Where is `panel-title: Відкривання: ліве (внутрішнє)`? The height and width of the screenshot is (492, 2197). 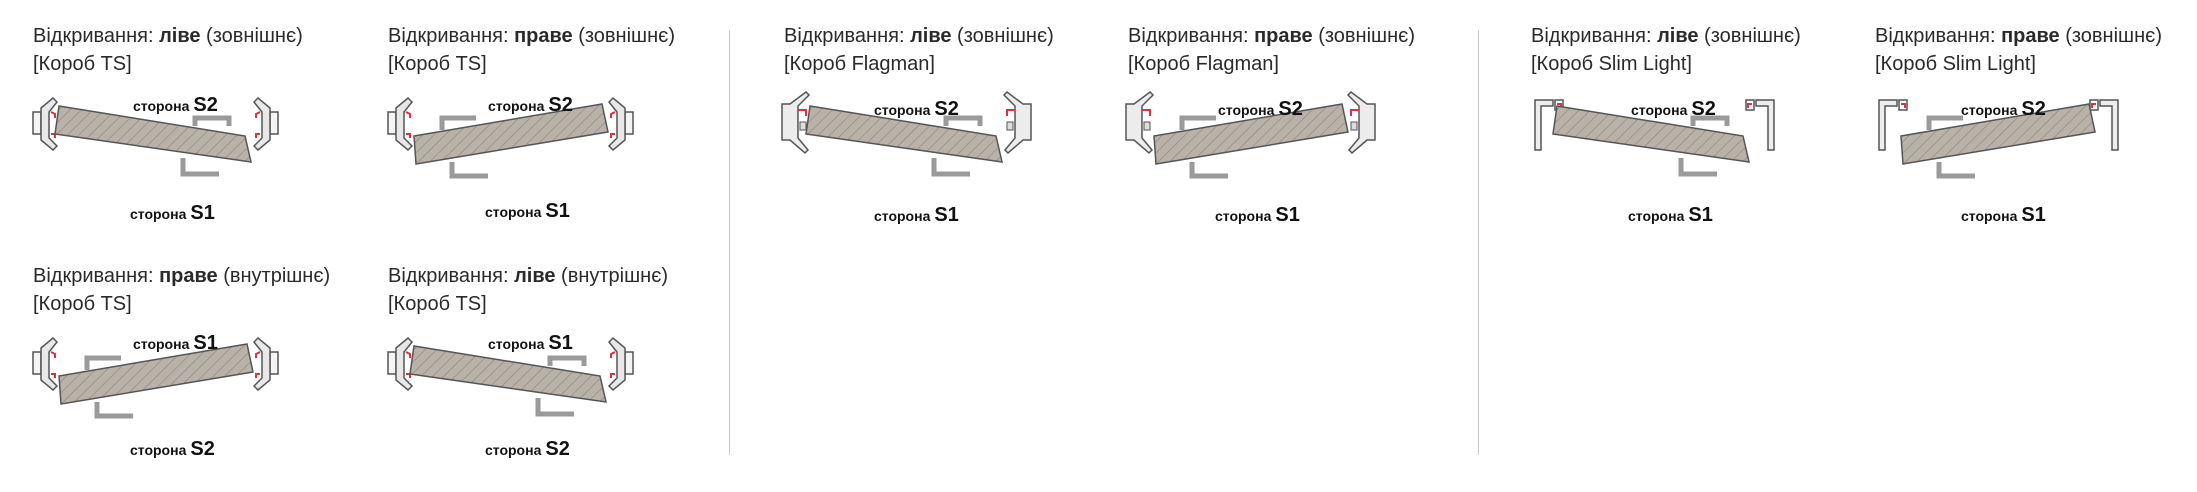
panel-title: Відкривання: ліве (внутрішнє) is located at coordinates (528, 276).